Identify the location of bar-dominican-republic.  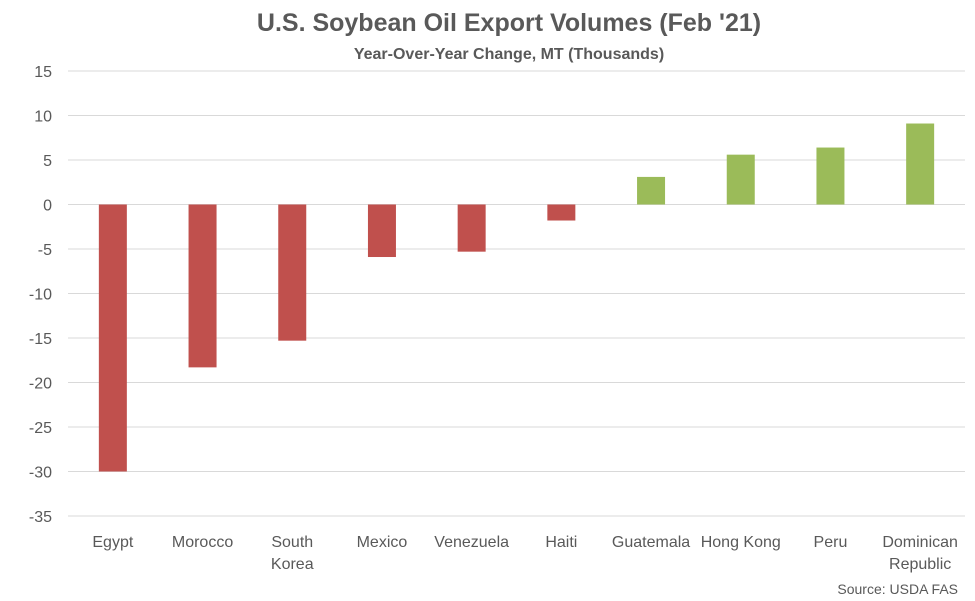
(920, 164).